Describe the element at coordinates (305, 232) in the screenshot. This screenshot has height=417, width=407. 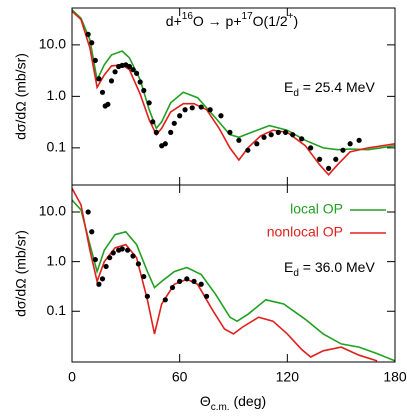
I see `legend-label: nonlocal OP` at that location.